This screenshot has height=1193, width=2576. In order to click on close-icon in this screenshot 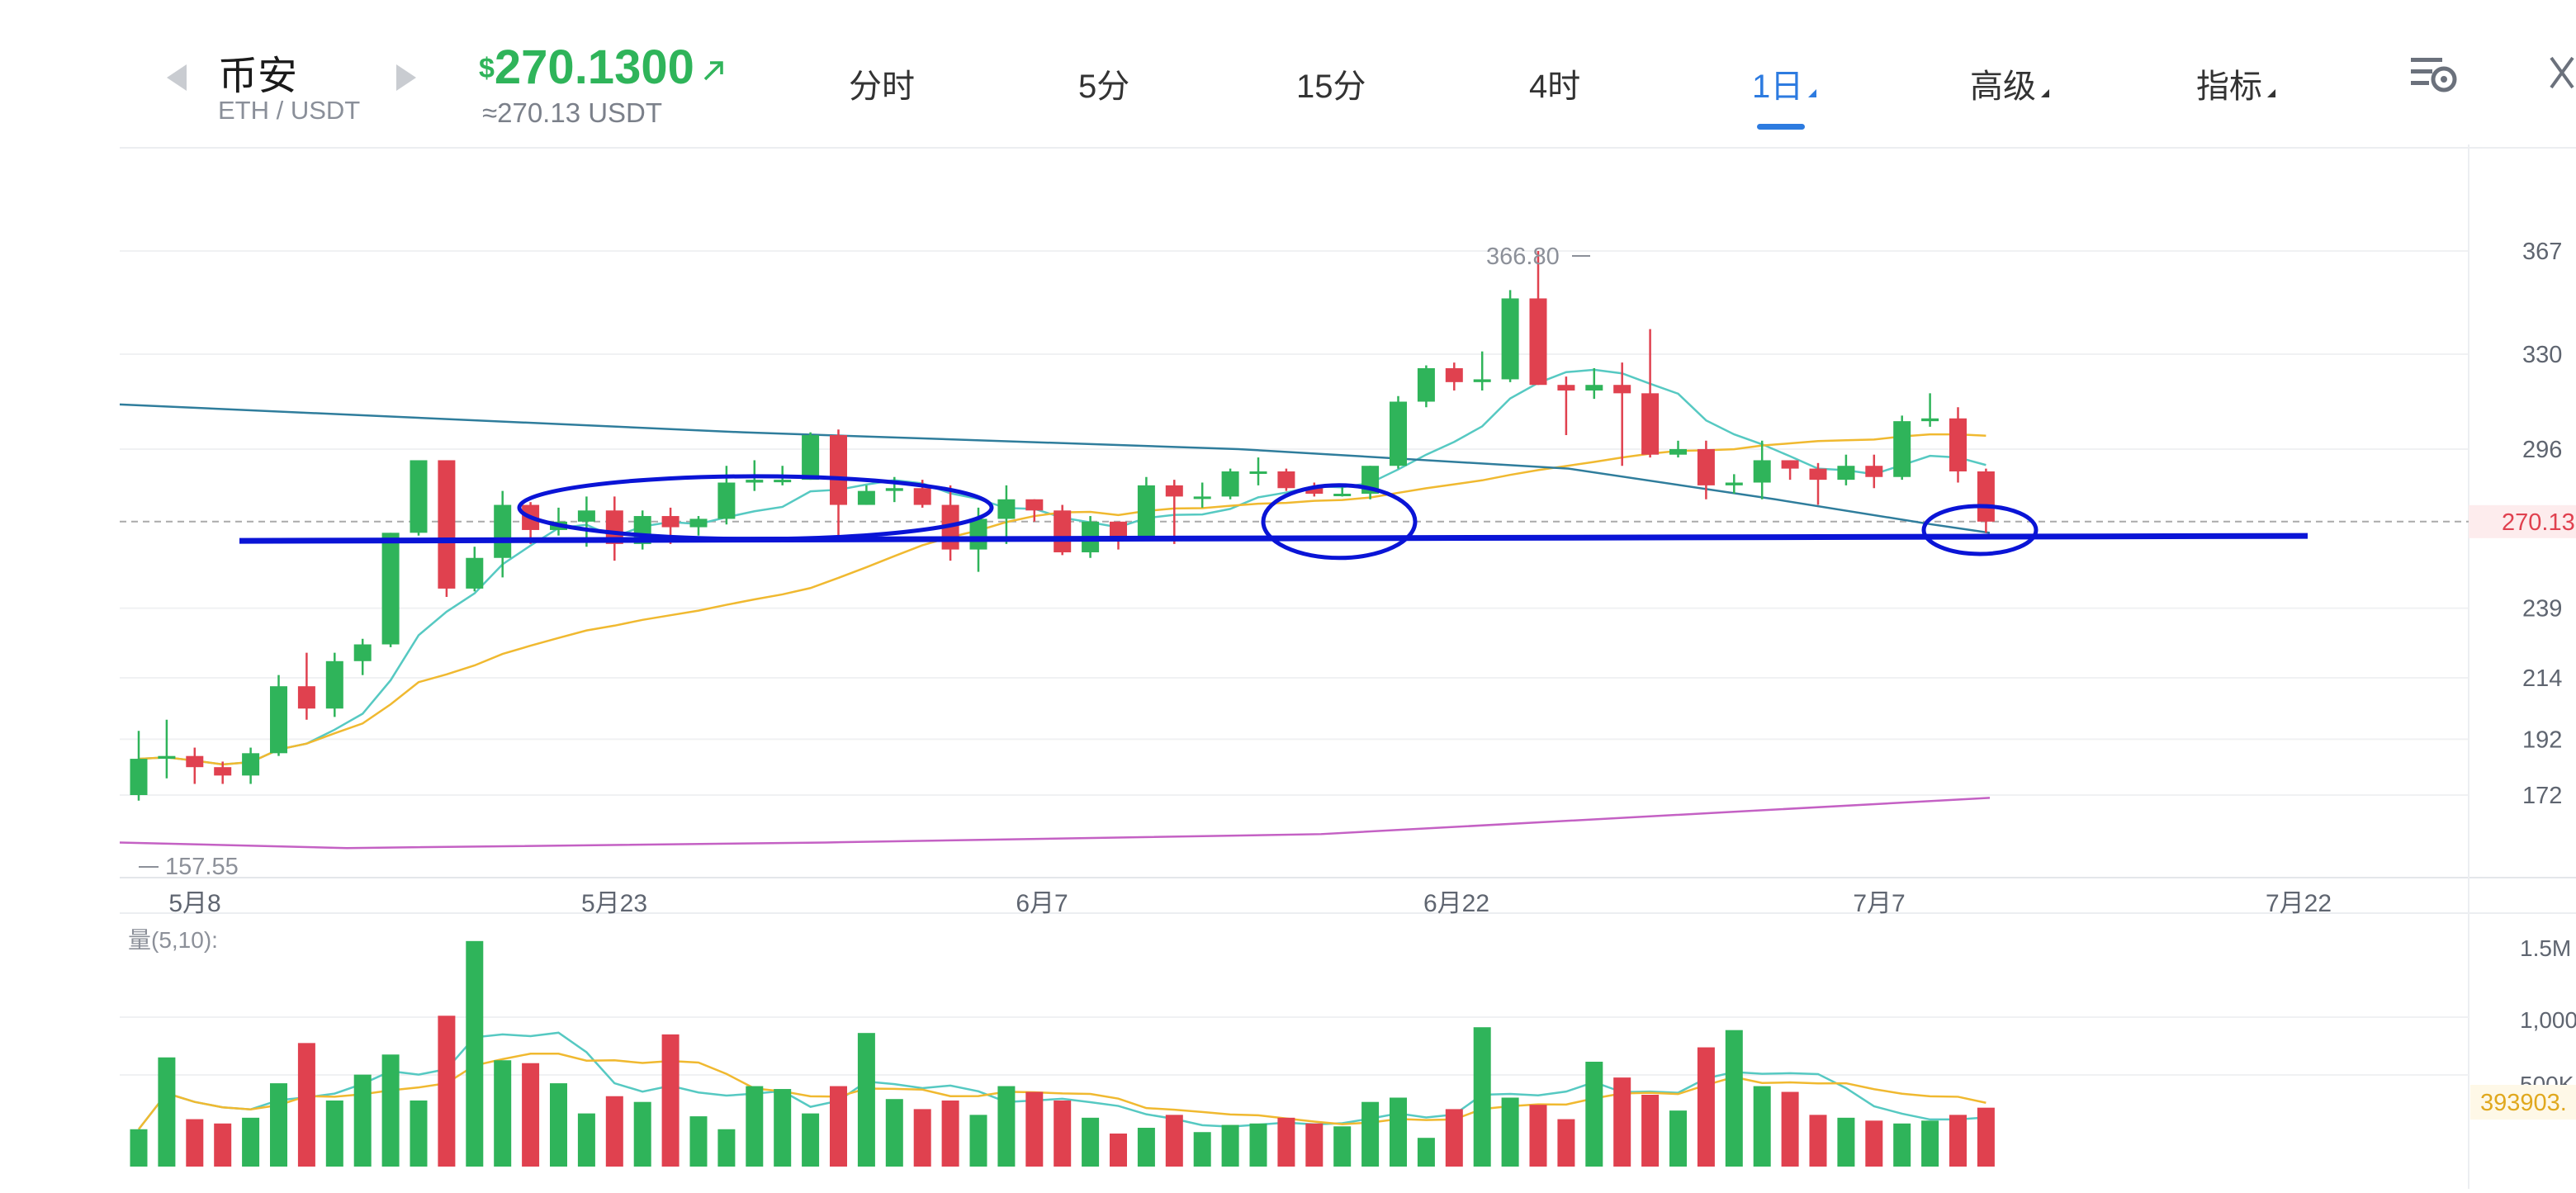, I will do `click(2562, 74)`.